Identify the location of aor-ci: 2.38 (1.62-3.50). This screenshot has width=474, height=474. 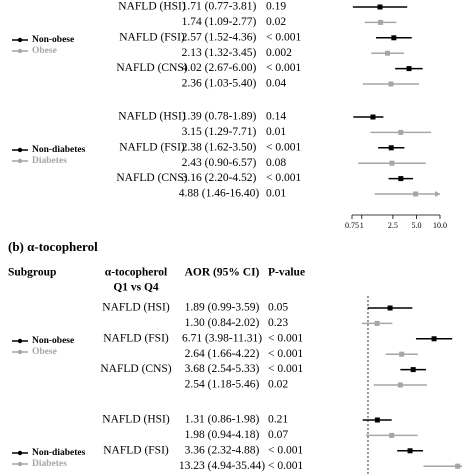
(219, 147).